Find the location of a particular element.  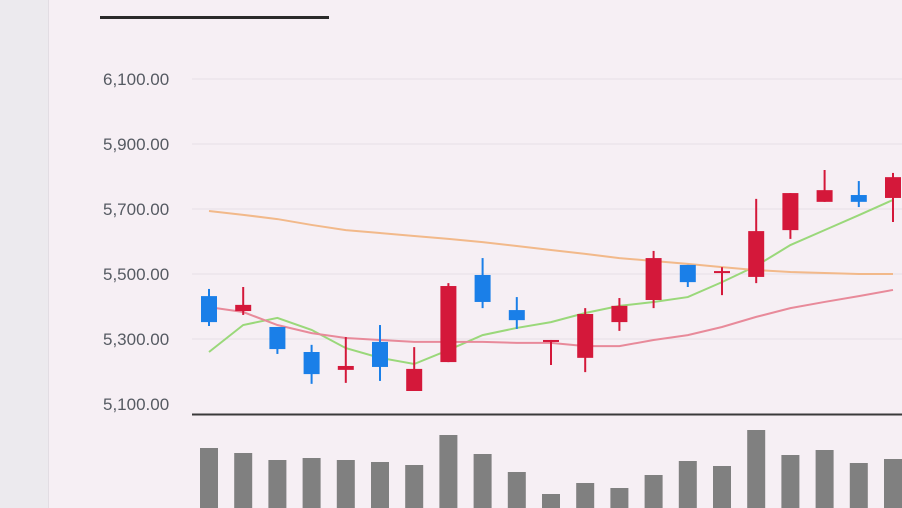

y-tick-label: 5,500.00 is located at coordinates (136, 274).